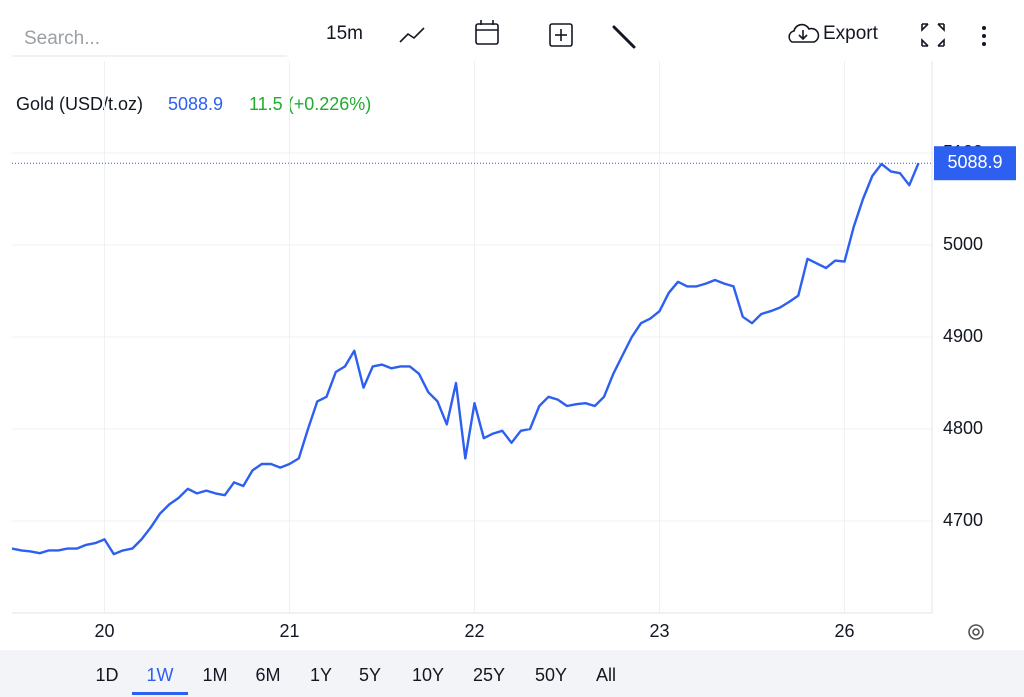  Describe the element at coordinates (659, 631) in the screenshot. I see `x-tick-label: 23` at that location.